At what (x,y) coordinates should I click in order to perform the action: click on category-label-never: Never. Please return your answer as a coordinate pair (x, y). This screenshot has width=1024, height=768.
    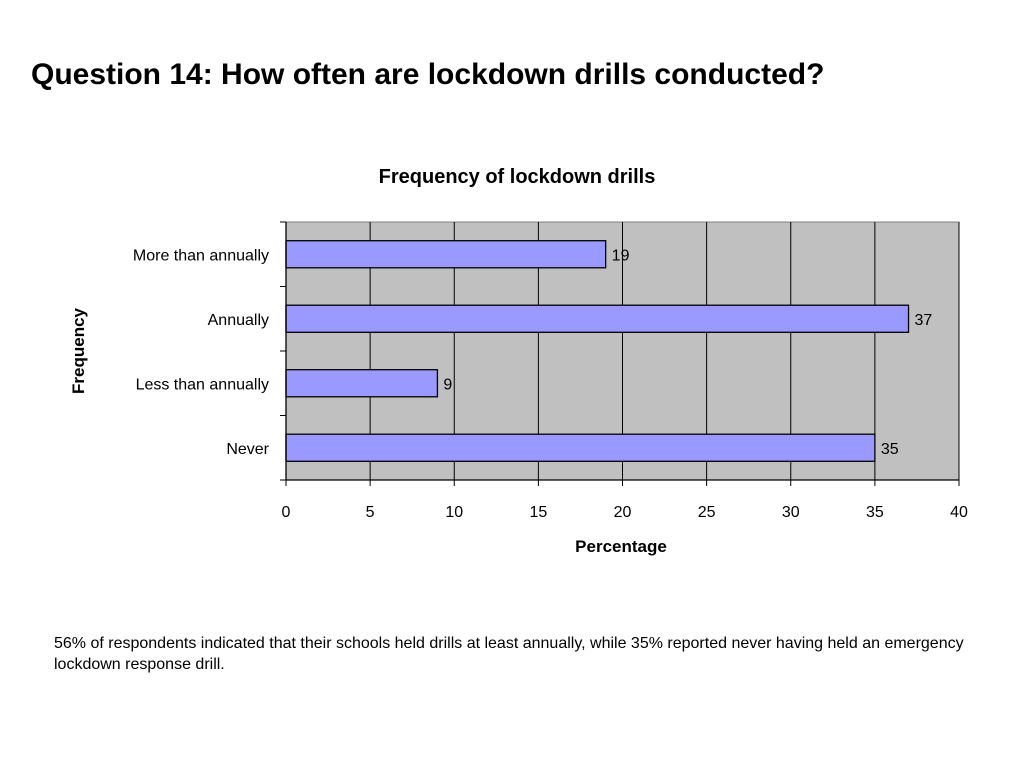
    Looking at the image, I should click on (247, 449).